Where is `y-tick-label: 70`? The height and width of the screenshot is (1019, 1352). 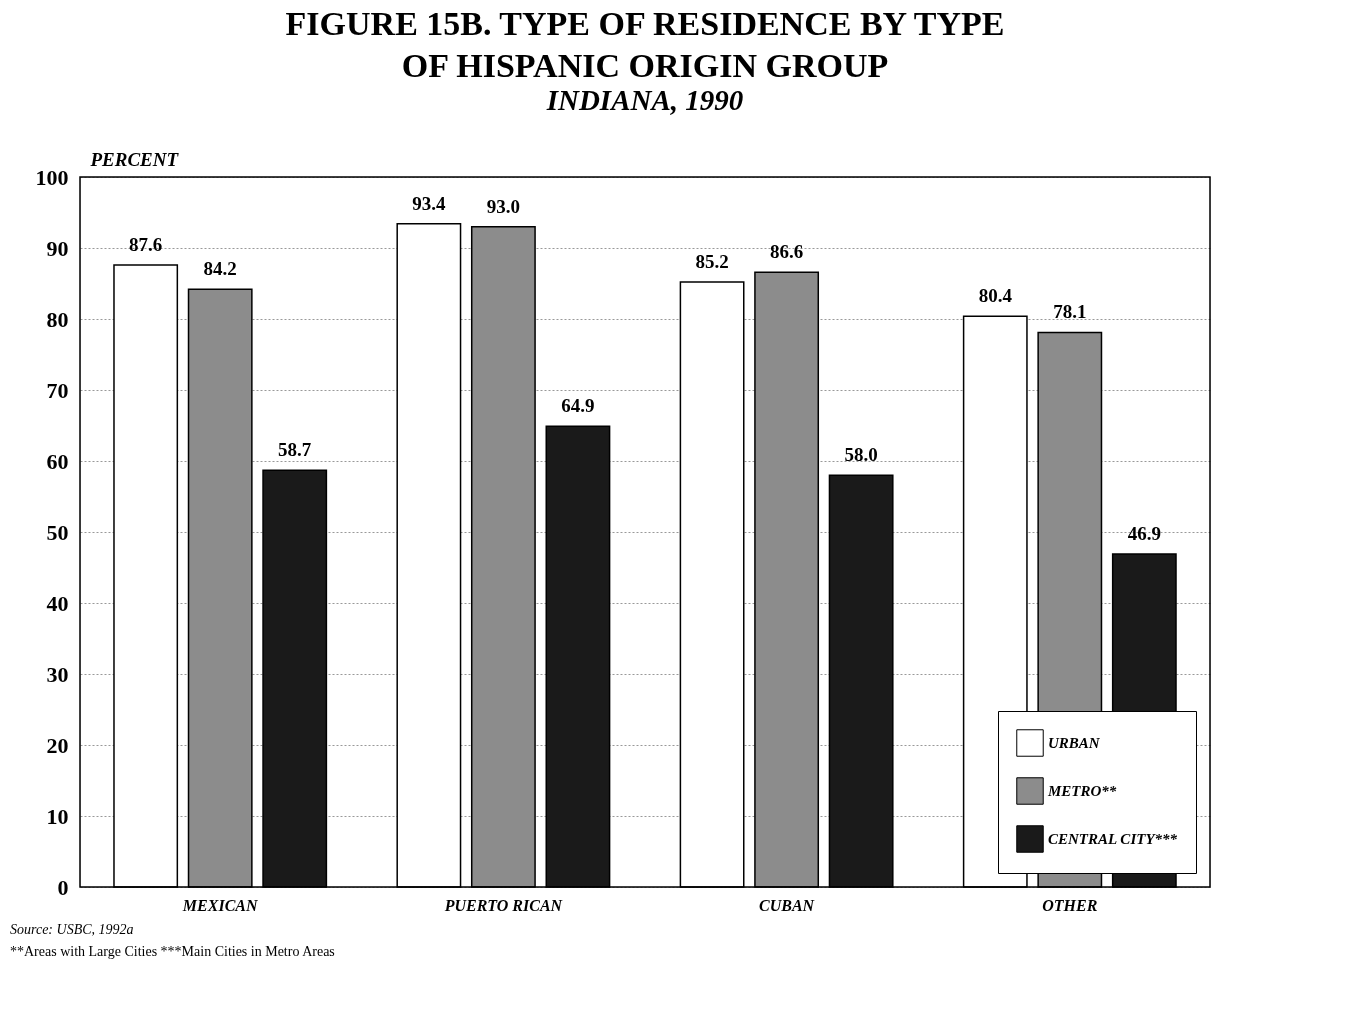
y-tick-label: 70 is located at coordinates (57, 390).